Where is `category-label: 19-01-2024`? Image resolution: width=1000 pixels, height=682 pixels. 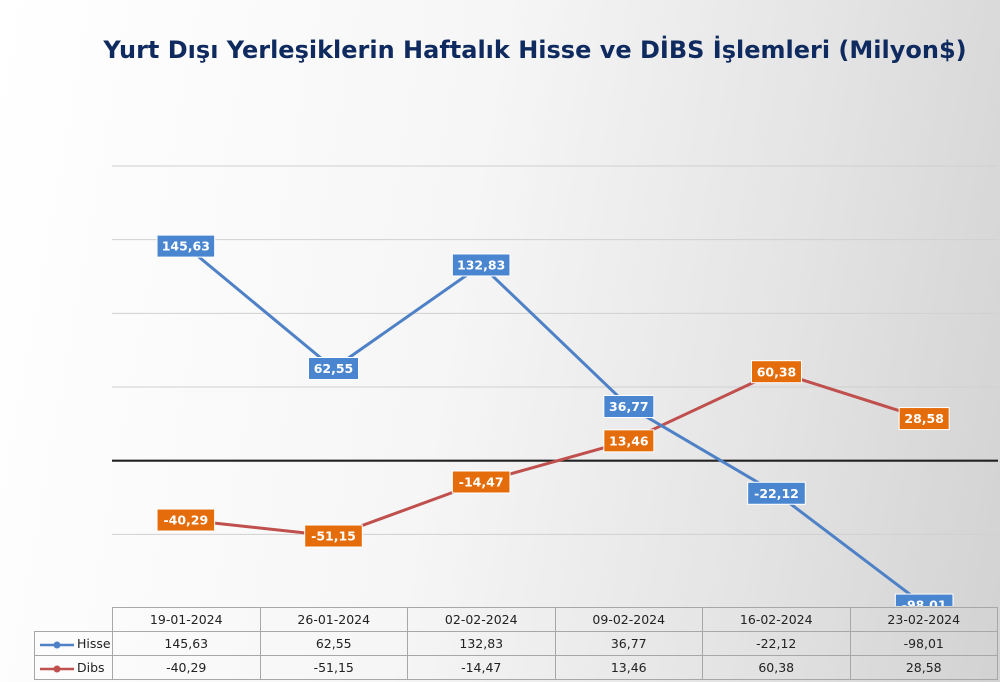 category-label: 19-01-2024 is located at coordinates (186, 619).